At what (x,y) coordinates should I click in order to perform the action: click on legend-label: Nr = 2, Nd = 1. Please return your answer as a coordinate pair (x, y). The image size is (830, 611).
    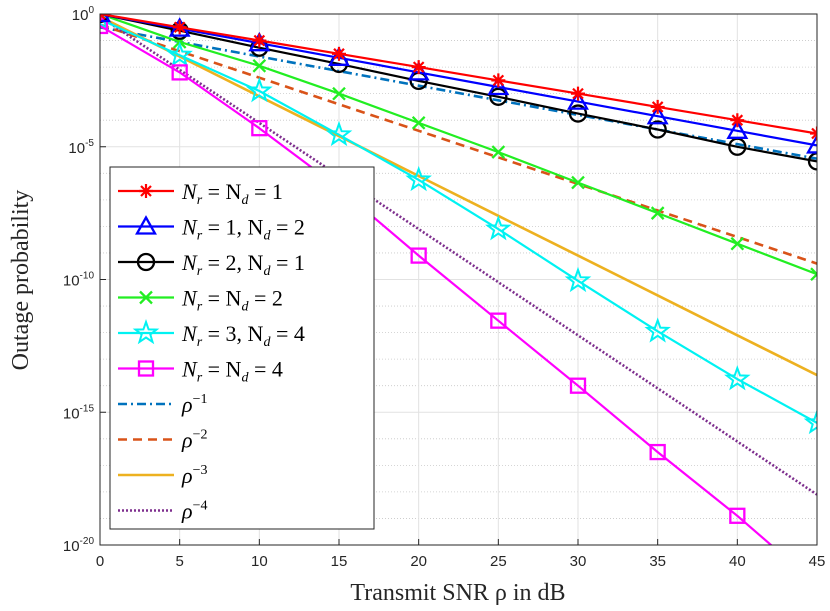
    Looking at the image, I should click on (243, 264).